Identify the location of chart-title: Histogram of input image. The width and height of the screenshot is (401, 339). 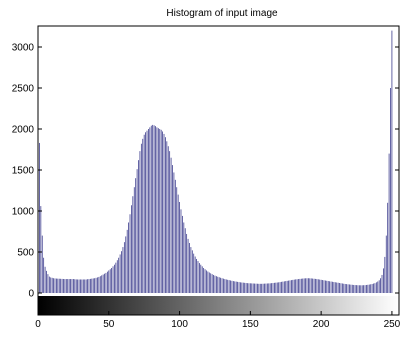
(222, 13).